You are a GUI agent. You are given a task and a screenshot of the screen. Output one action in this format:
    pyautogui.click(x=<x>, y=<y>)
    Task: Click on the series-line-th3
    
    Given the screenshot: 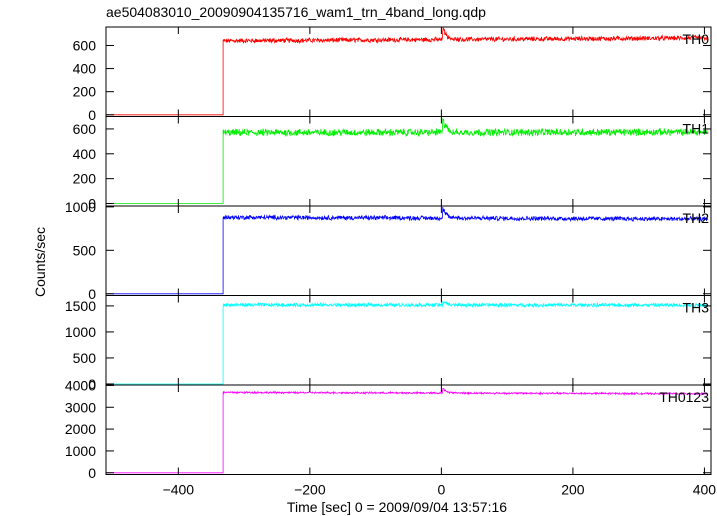 What is the action you would take?
    pyautogui.click(x=407, y=342)
    